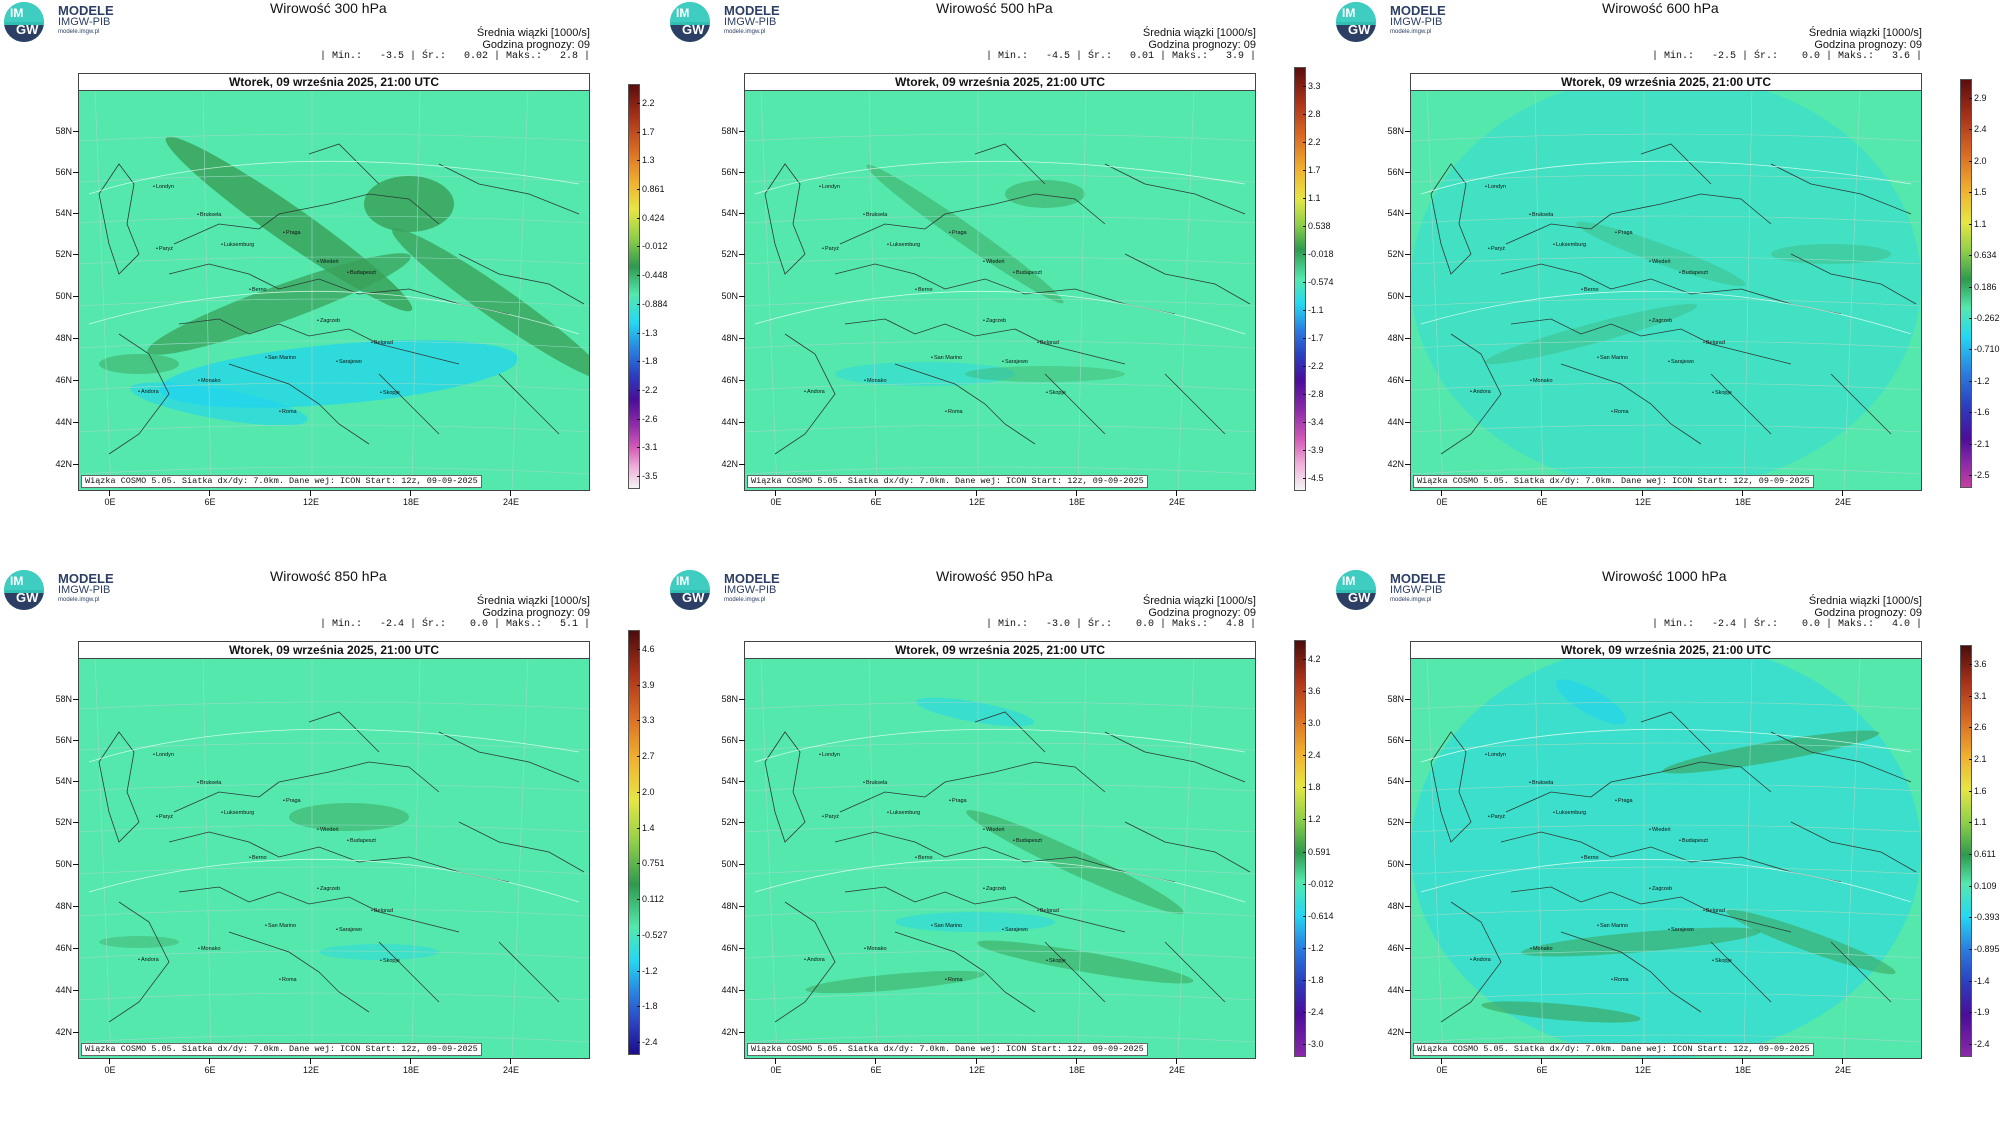 This screenshot has width=2000, height=1137. What do you see at coordinates (311, 1066) in the screenshot?
I see `longitude-tick-label: 12E` at bounding box center [311, 1066].